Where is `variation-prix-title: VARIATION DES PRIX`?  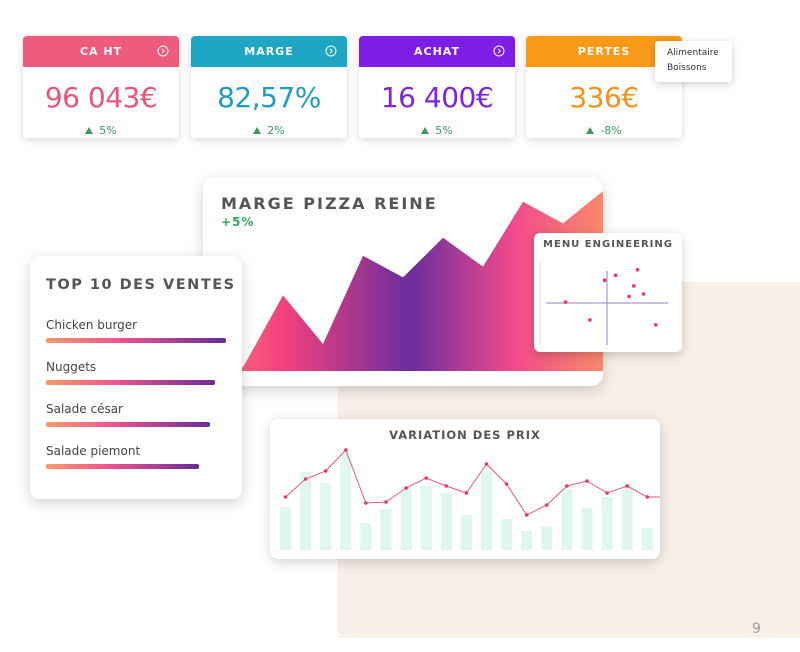
variation-prix-title: VARIATION DES PRIX is located at coordinates (465, 435).